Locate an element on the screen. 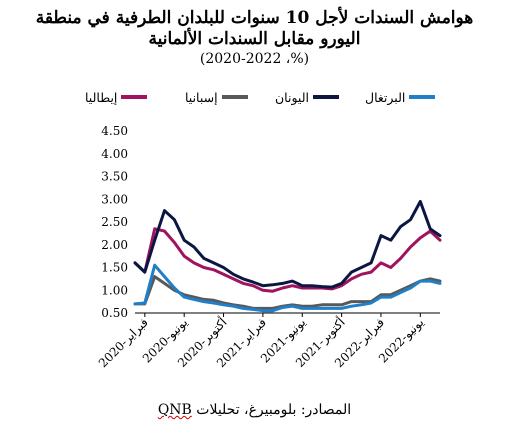  y-tick-label: 3.00 is located at coordinates (114, 199).